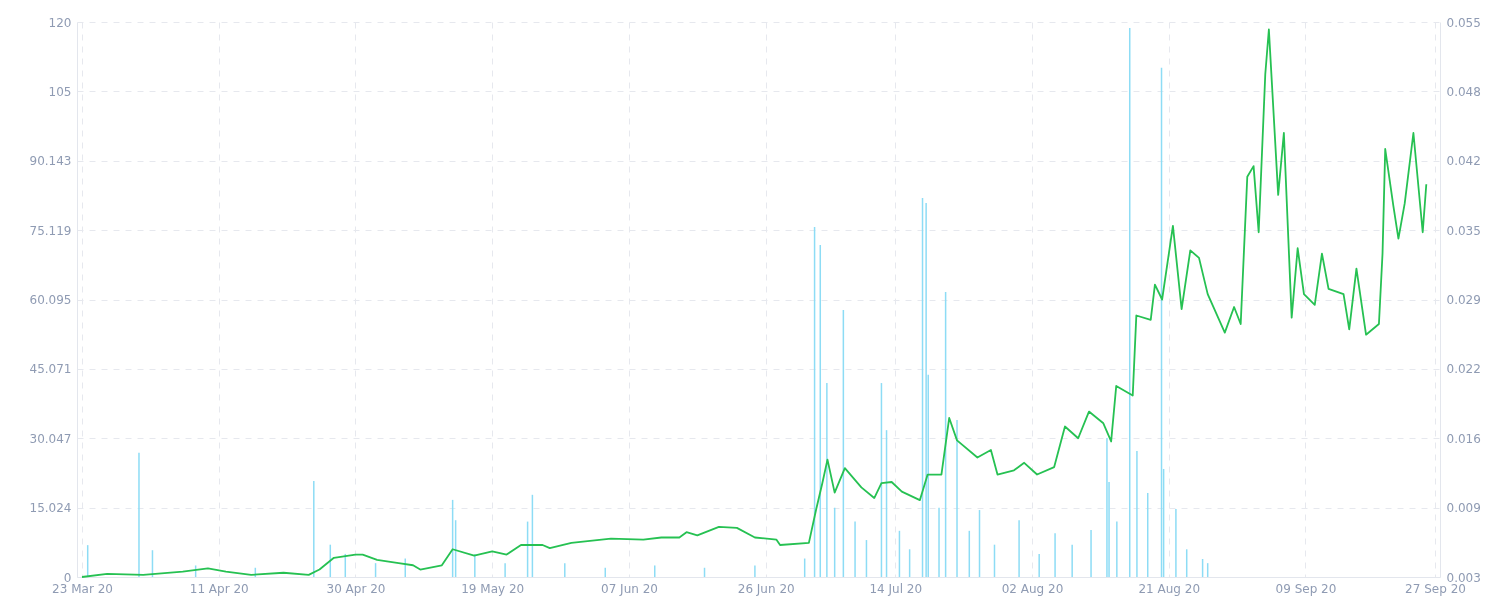 Image resolution: width=1494 pixels, height=611 pixels. Describe the element at coordinates (219, 588) in the screenshot. I see `x-tick-label: 11 Apr 20` at that location.